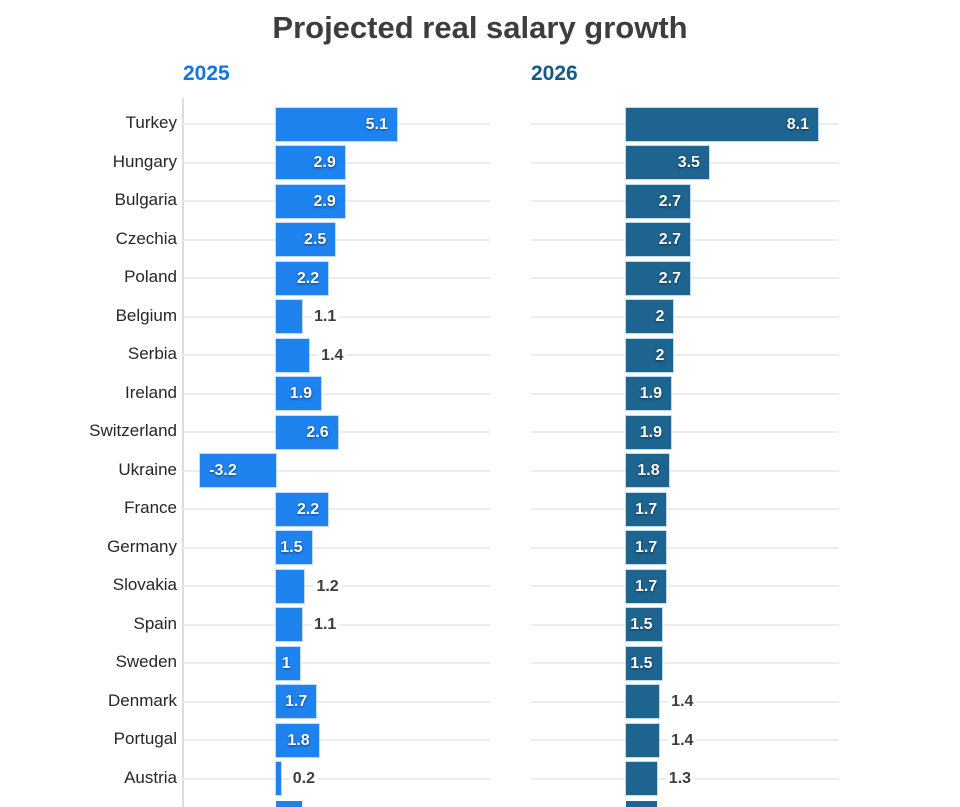 This screenshot has width=960, height=807. What do you see at coordinates (289, 803) in the screenshot?
I see `bar-2025-partial-row` at bounding box center [289, 803].